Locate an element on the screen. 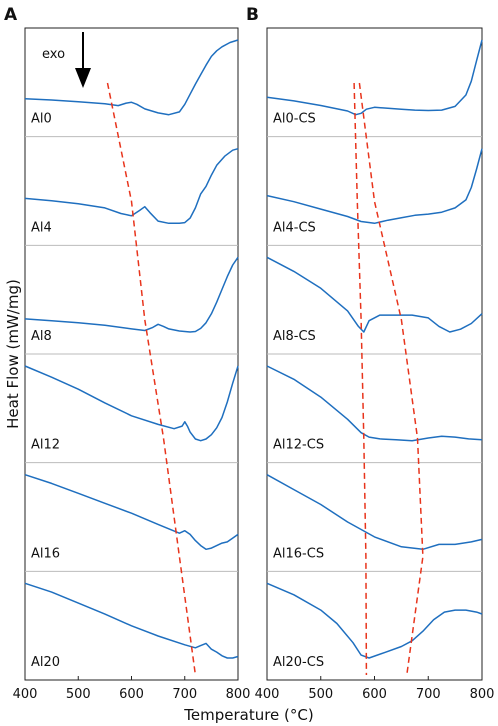 The width and height of the screenshot is (498, 726). panel-letter: A is located at coordinates (11, 15).